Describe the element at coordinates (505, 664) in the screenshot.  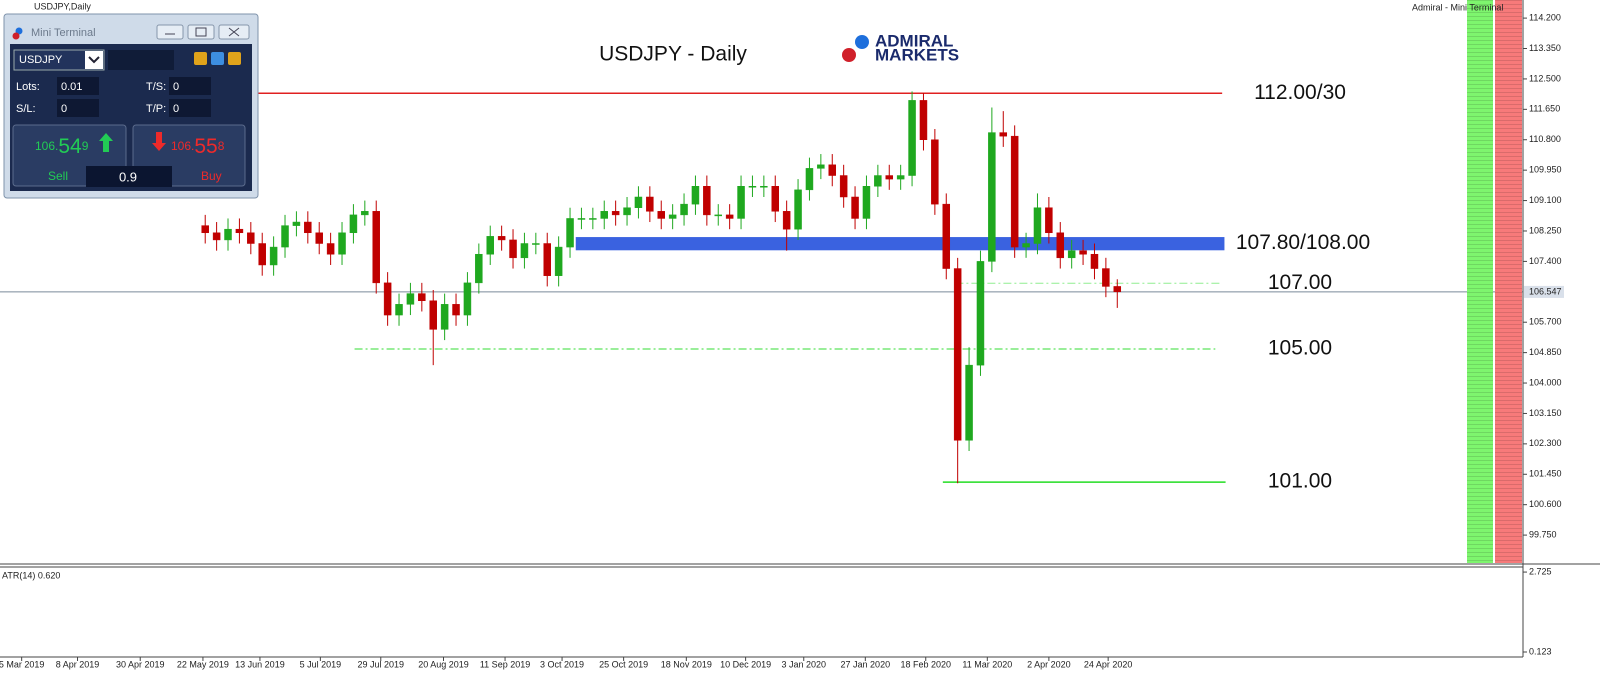
I see `x-tick-label: 11 Sep 2019` at that location.